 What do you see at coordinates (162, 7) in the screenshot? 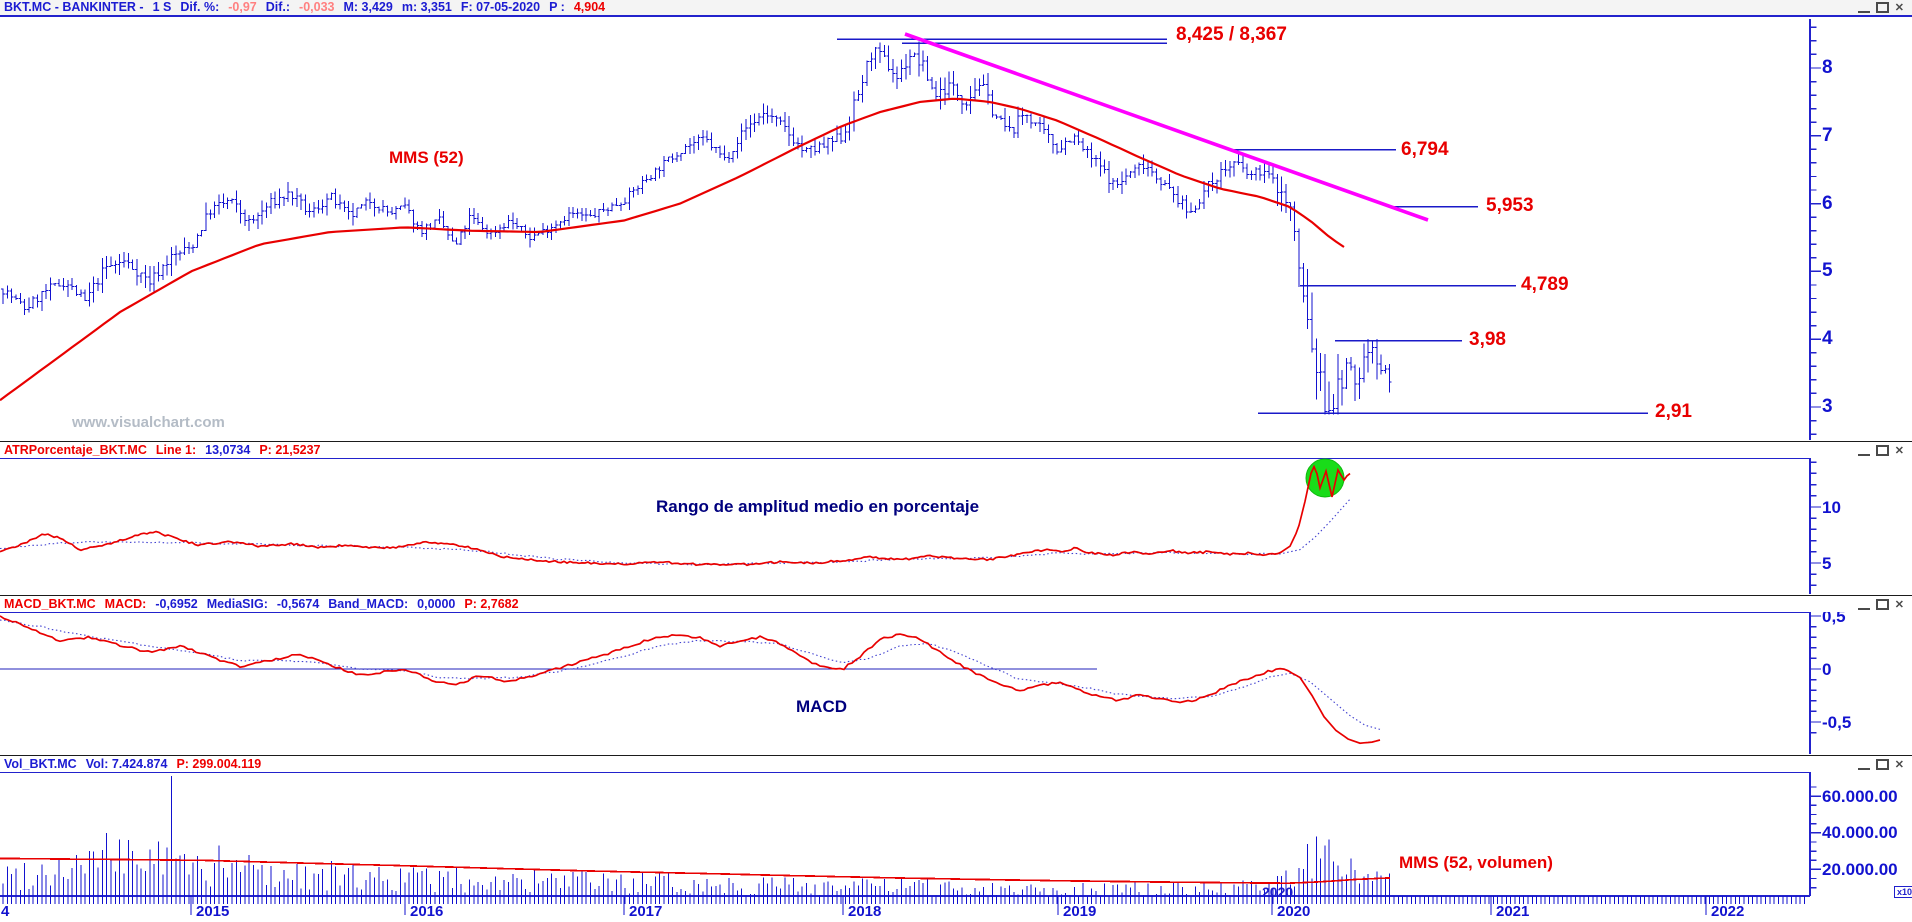
I see `header-segment: 1 S` at bounding box center [162, 7].